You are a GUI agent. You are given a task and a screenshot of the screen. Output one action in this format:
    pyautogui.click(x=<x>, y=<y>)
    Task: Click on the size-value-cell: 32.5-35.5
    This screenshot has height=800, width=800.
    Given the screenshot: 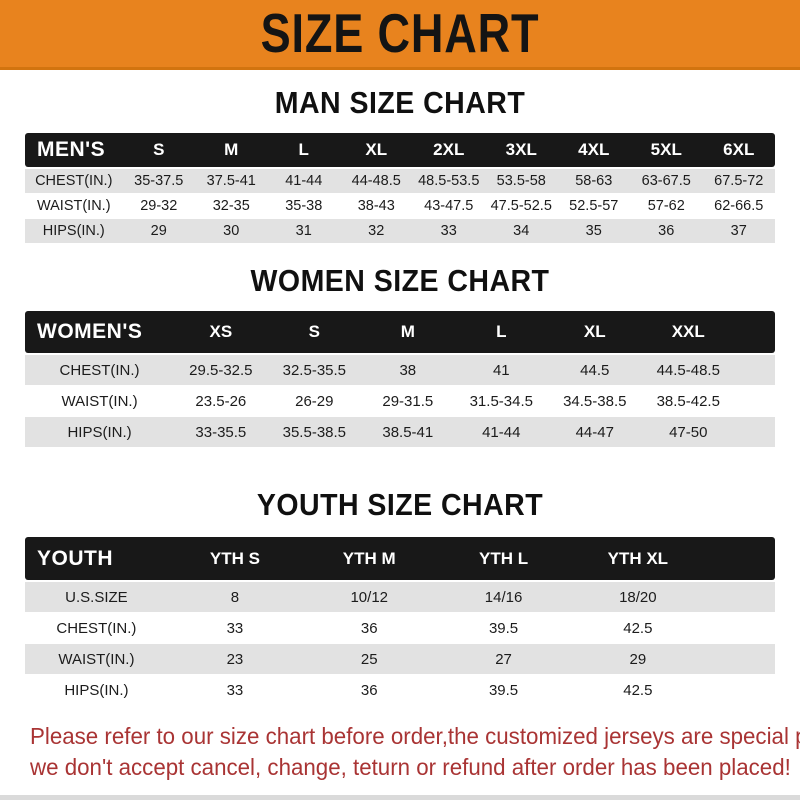 What is the action you would take?
    pyautogui.click(x=314, y=370)
    